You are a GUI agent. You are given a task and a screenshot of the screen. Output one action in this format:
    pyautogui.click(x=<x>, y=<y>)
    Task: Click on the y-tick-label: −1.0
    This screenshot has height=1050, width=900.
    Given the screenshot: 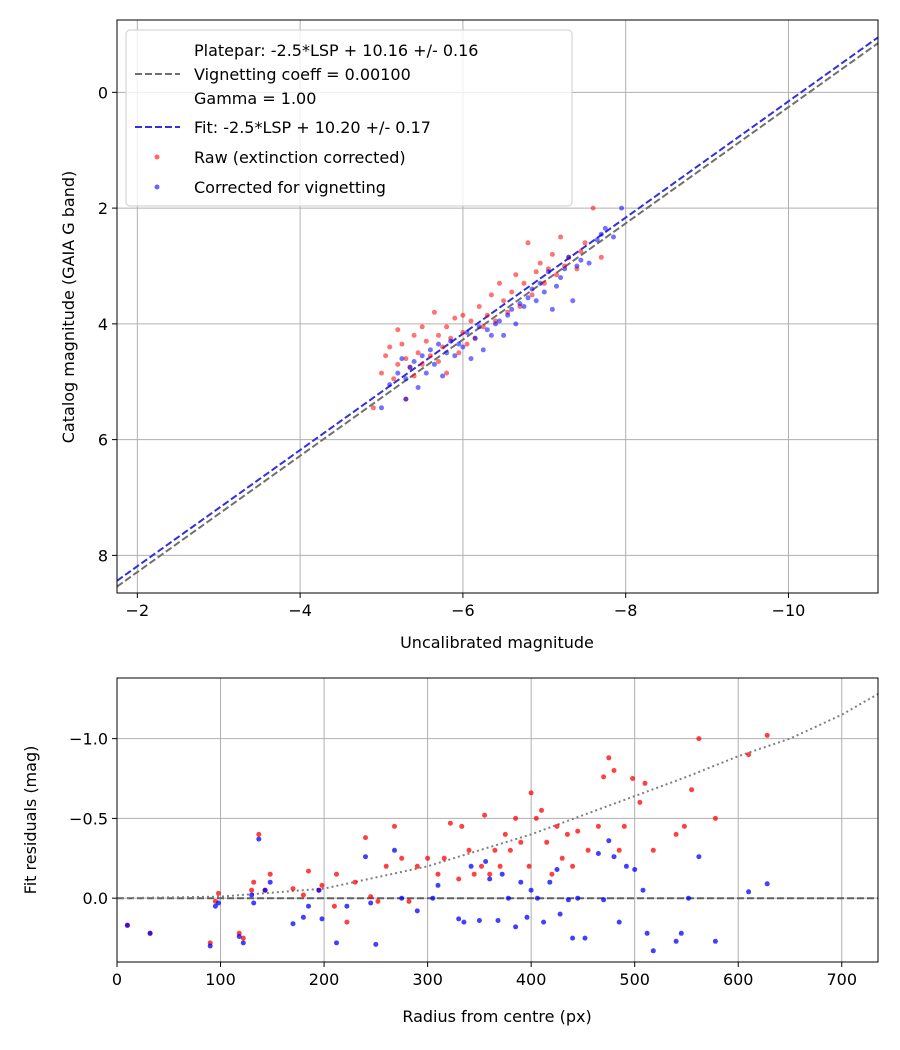 What is the action you would take?
    pyautogui.click(x=88, y=739)
    